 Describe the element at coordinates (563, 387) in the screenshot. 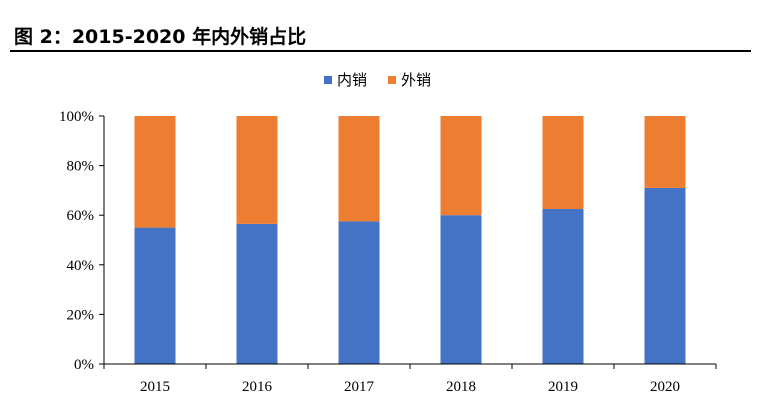

I see `x-tick-label: 2019` at that location.